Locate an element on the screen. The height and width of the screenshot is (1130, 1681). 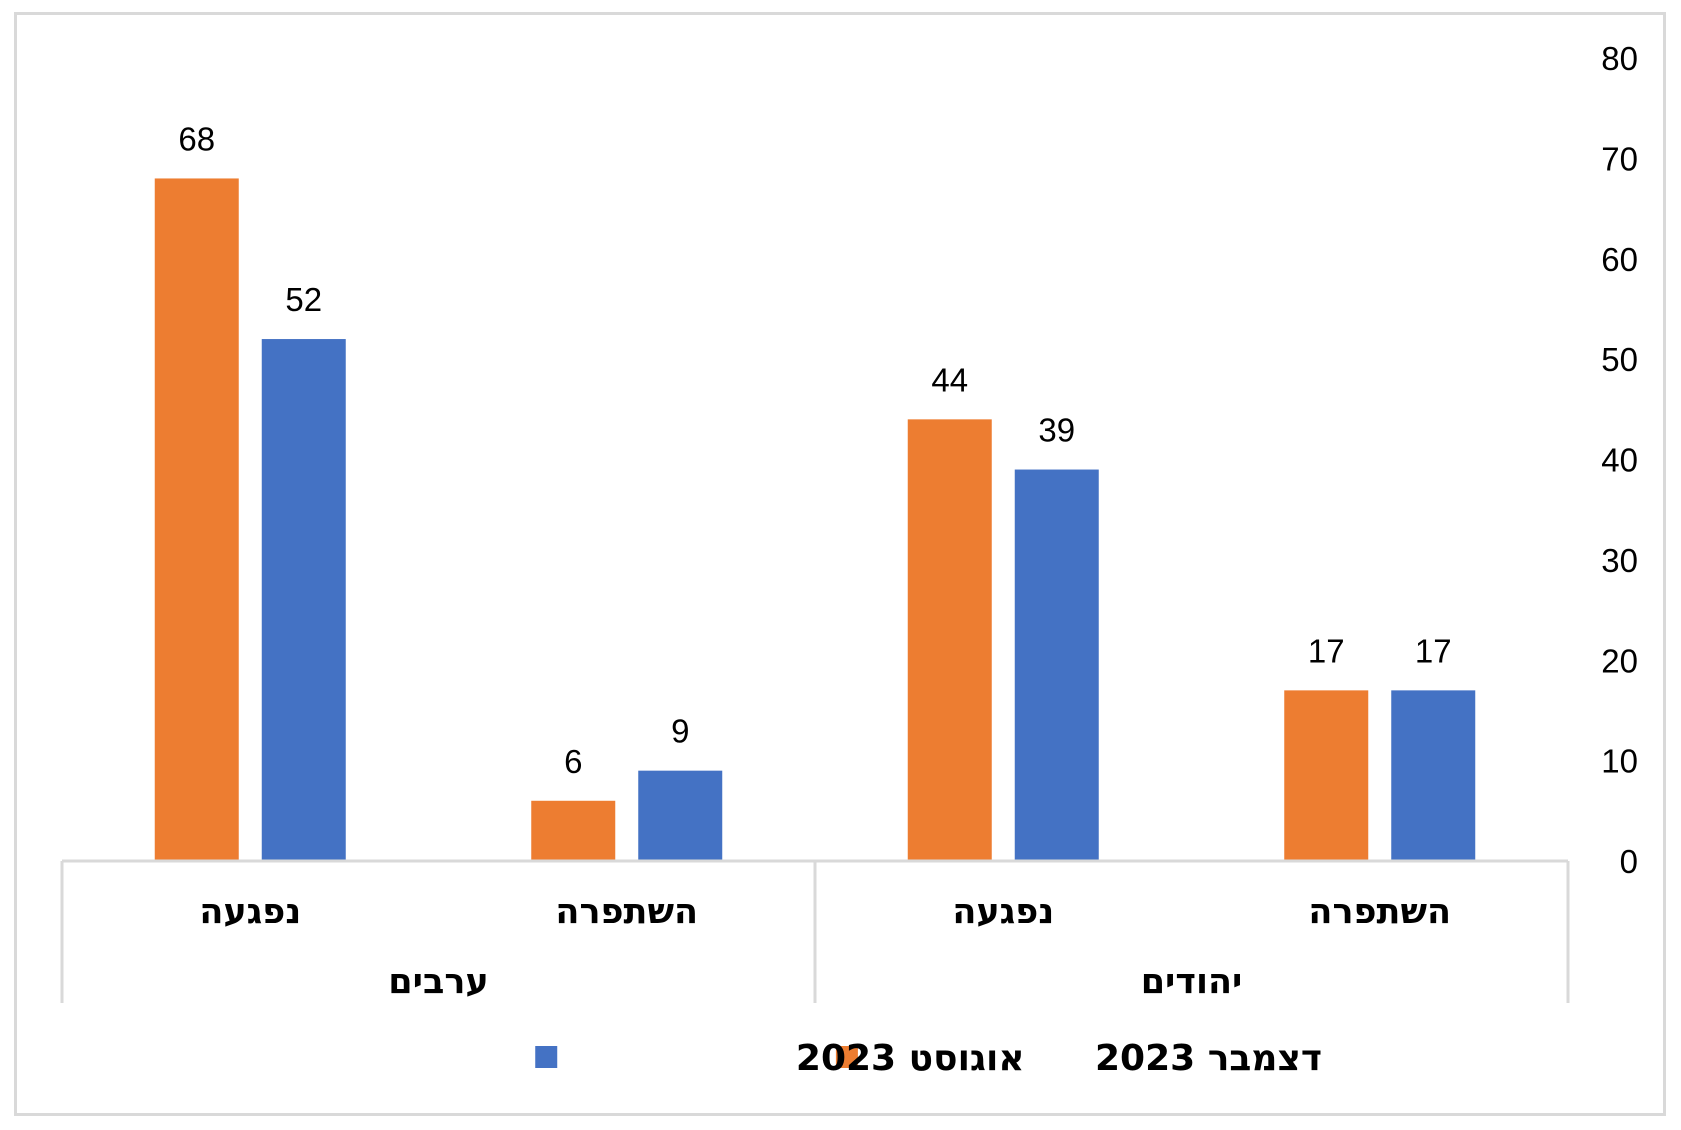
category-axis: נפגעה השתפרה נפגעה השתפרה ערבים יהודים is located at coordinates (815, 931).